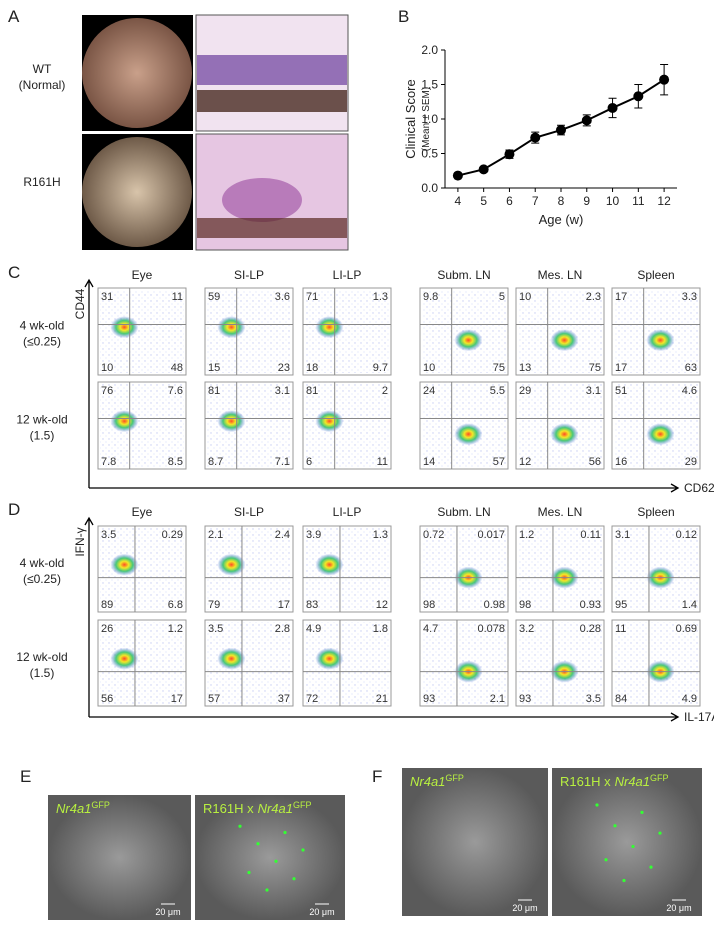 The width and height of the screenshot is (714, 928). Describe the element at coordinates (382, 605) in the screenshot. I see `quadrant-value: 12` at that location.